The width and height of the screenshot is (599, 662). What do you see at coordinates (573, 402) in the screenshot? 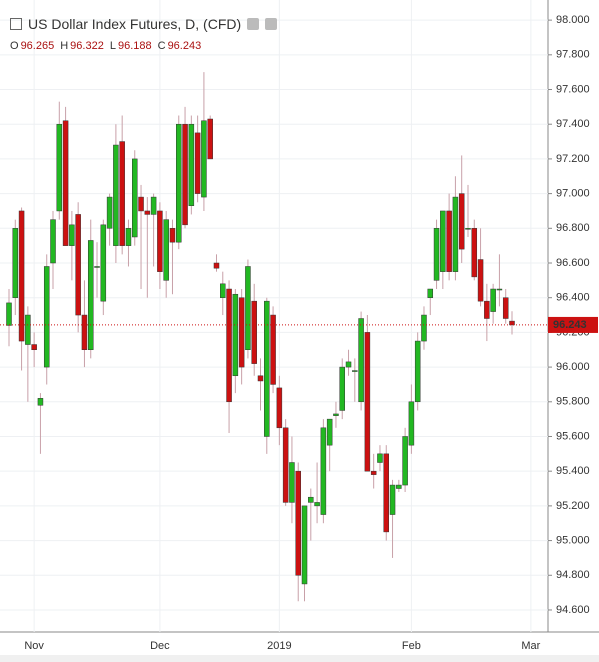
I see `y-tick-label: 95.800` at bounding box center [573, 402].